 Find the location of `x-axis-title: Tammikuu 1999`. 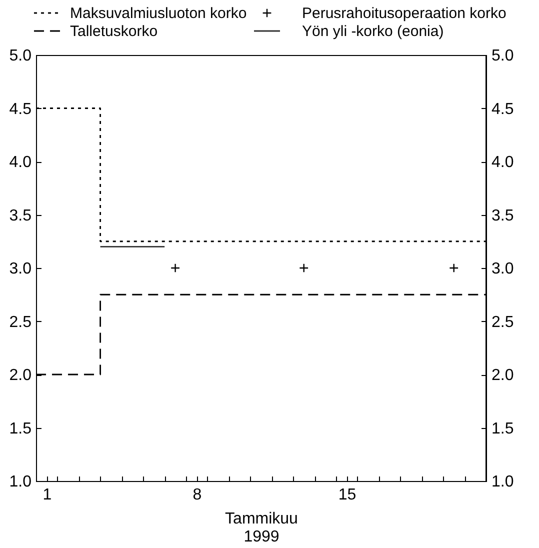

x-axis-title: Tammikuu 1999 is located at coordinates (261, 528).